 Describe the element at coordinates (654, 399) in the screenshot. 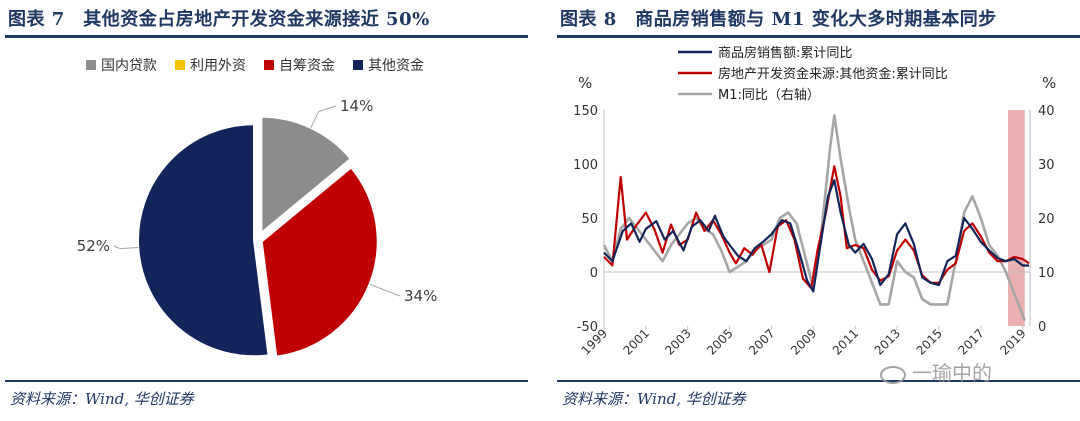

I see `right-source-note: 资料来源：Wind, 华创证券` at that location.